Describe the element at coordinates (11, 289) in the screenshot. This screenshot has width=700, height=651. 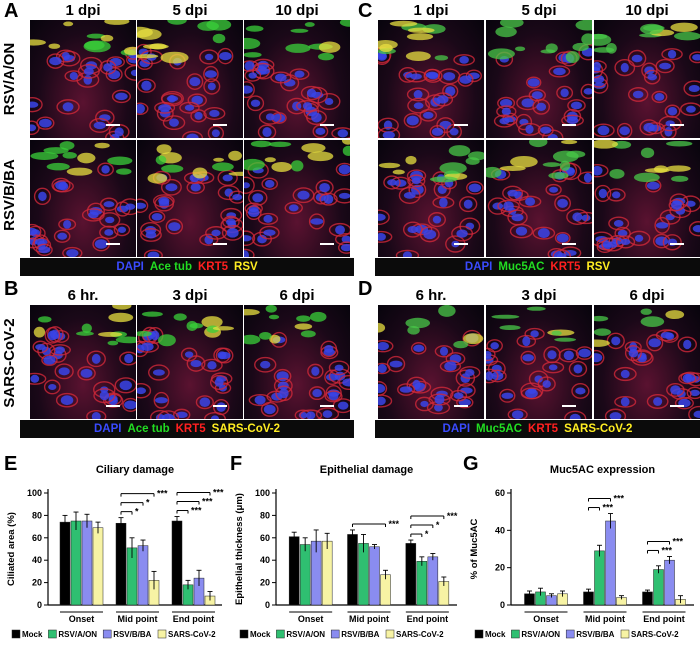
I see `panel-label-b: B` at that location.